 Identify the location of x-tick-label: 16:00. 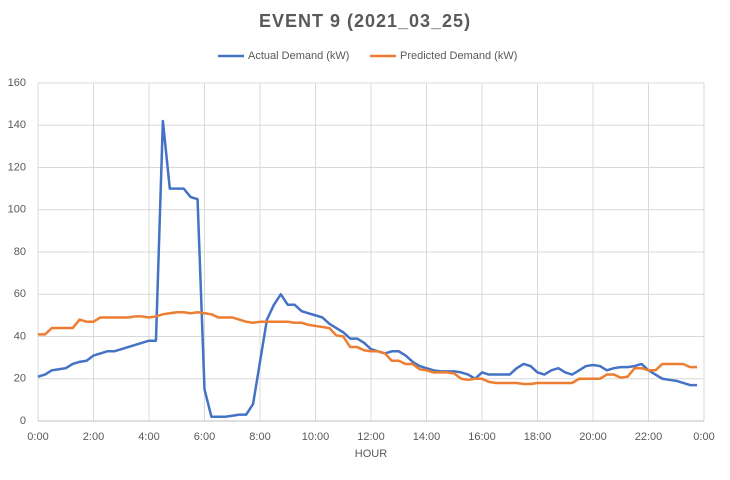
(482, 437).